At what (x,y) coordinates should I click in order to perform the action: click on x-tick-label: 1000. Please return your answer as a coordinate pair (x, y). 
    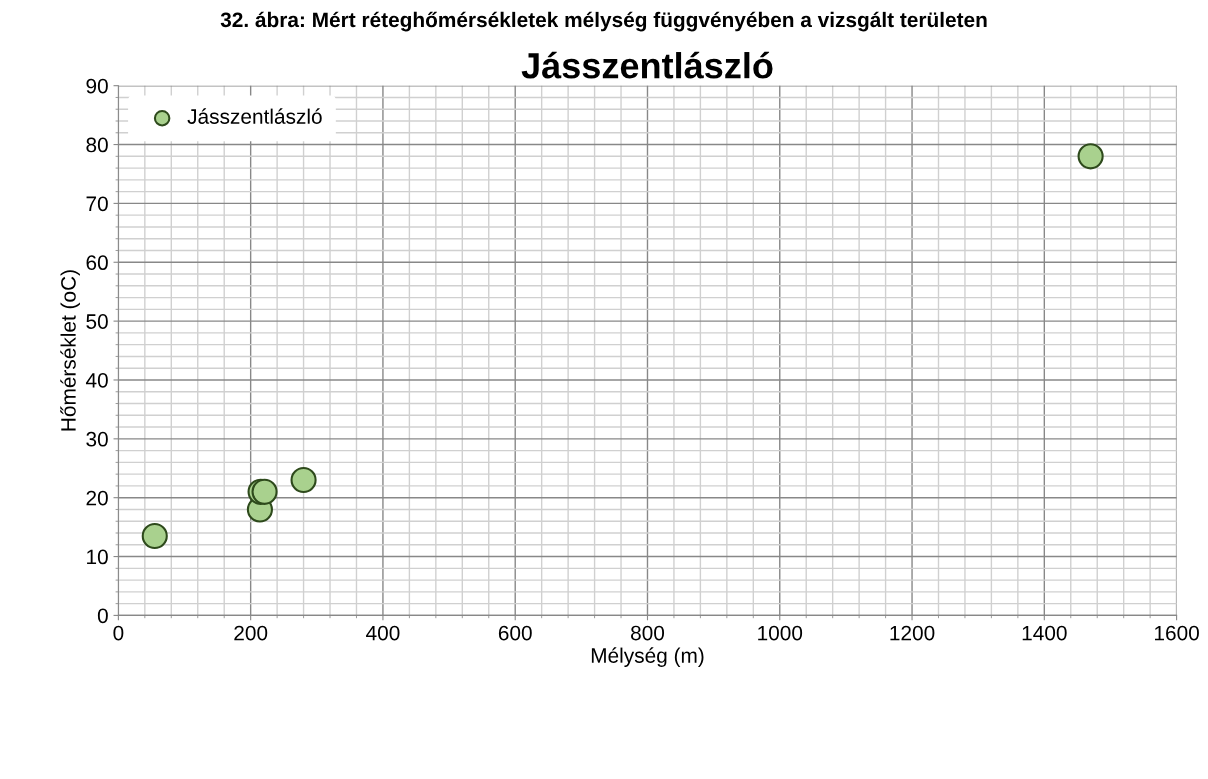
    Looking at the image, I should click on (780, 633).